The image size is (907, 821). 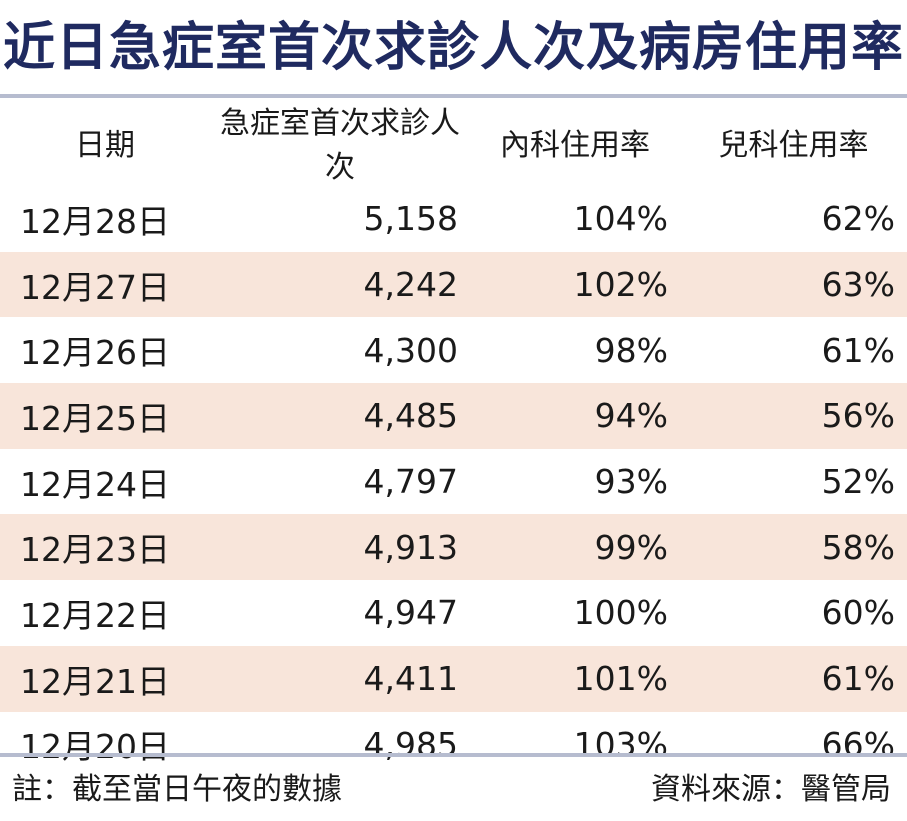 I want to click on cell-paediatric-occupancy: 60%, so click(x=858, y=613).